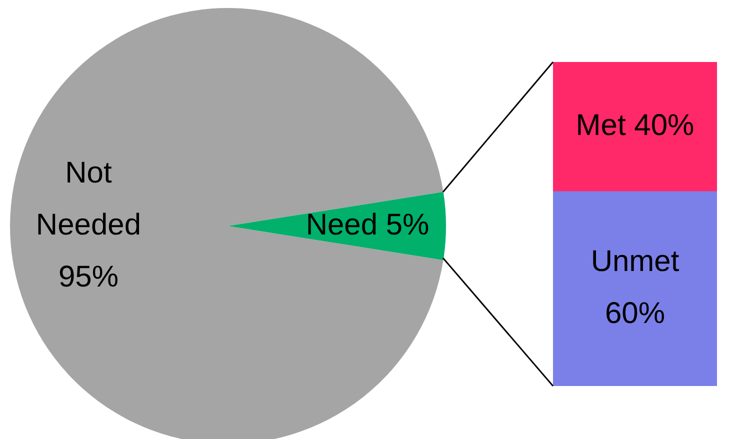 The height and width of the screenshot is (439, 732). What do you see at coordinates (664, 125) in the screenshot?
I see `data-label: 40%` at bounding box center [664, 125].